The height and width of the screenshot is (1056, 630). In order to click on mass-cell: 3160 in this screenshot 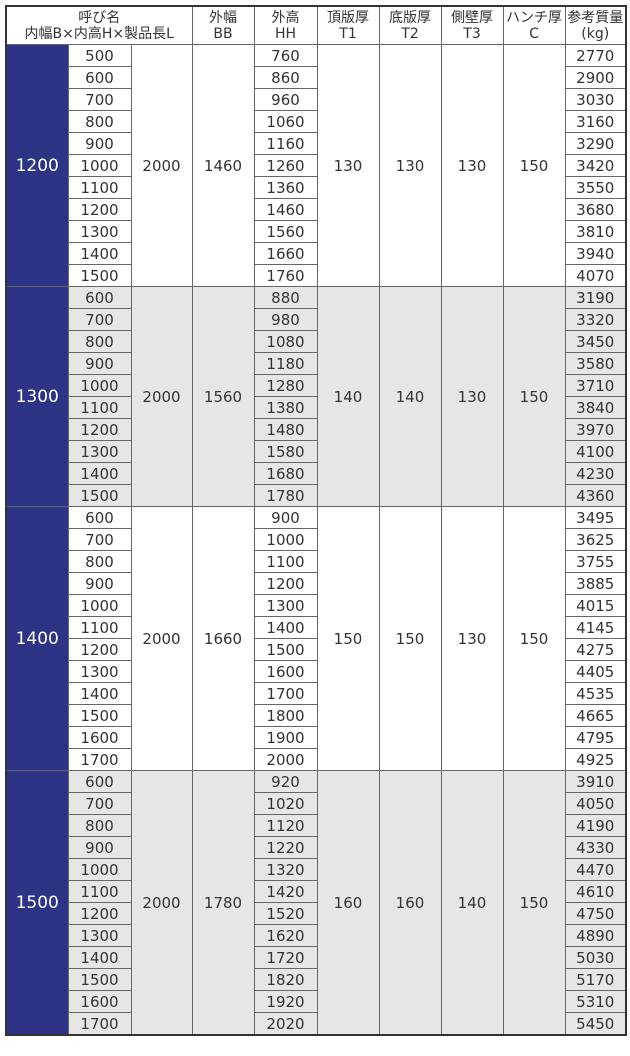, I will do `click(595, 121)`.